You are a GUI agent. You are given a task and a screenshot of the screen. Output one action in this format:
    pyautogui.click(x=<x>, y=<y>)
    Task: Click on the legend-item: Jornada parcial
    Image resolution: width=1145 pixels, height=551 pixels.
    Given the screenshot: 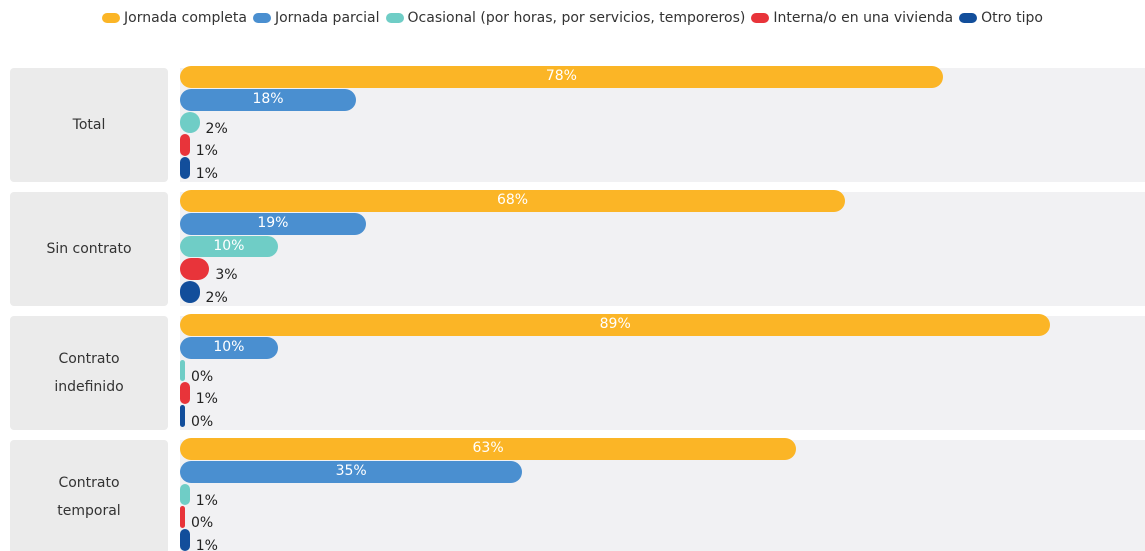 What is the action you would take?
    pyautogui.click(x=316, y=18)
    